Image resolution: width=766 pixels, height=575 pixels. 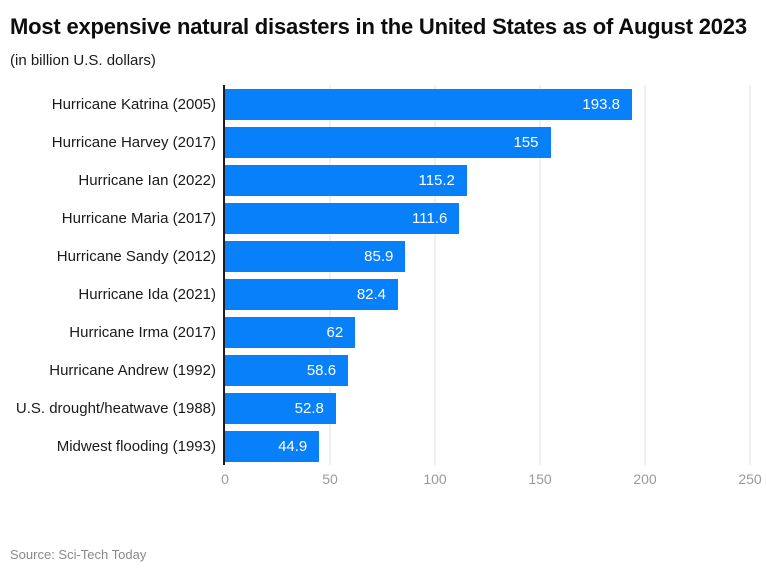 What do you see at coordinates (645, 479) in the screenshot?
I see `x-tick-label: 200` at bounding box center [645, 479].